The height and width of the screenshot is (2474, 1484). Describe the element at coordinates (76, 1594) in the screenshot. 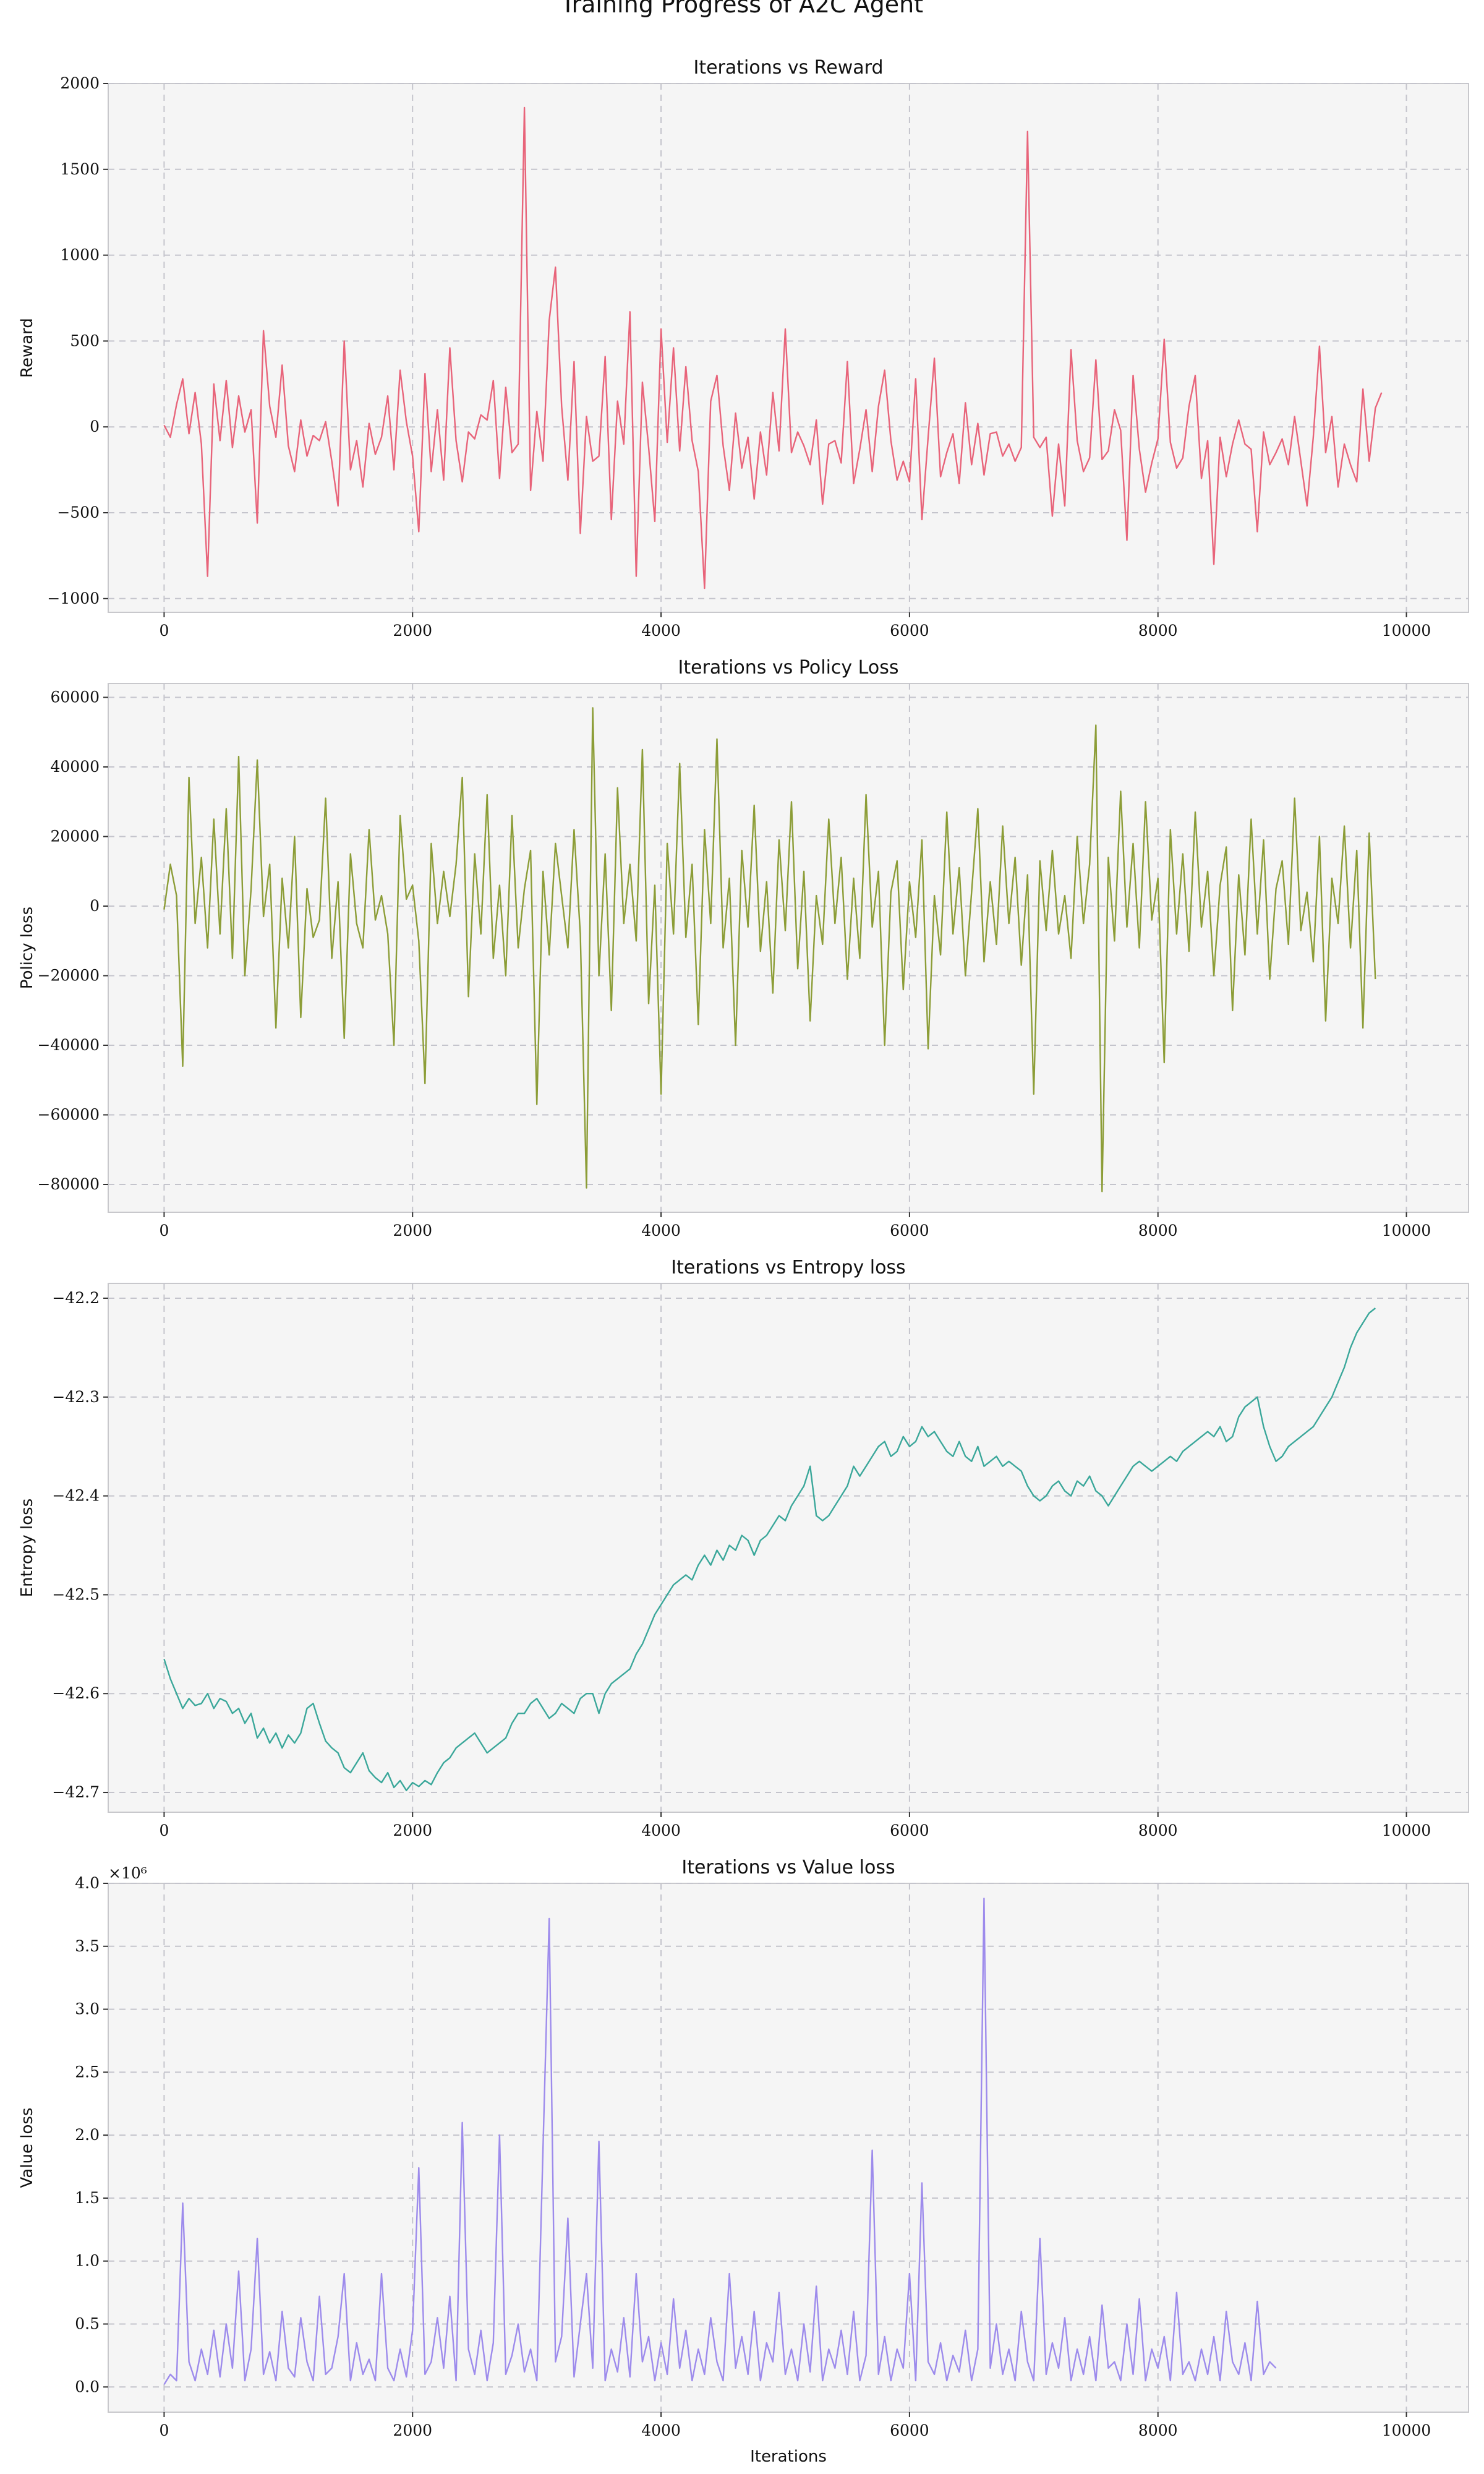

I see `y-tick-label: −42.5` at that location.